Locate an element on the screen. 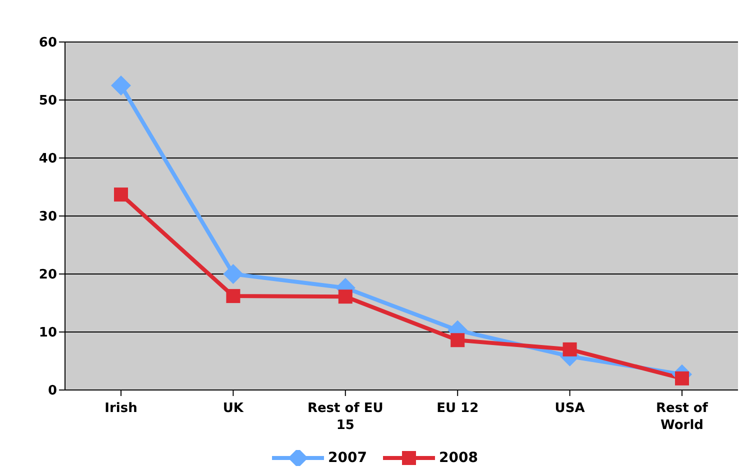  y-tick-label: 30 is located at coordinates (47, 217).